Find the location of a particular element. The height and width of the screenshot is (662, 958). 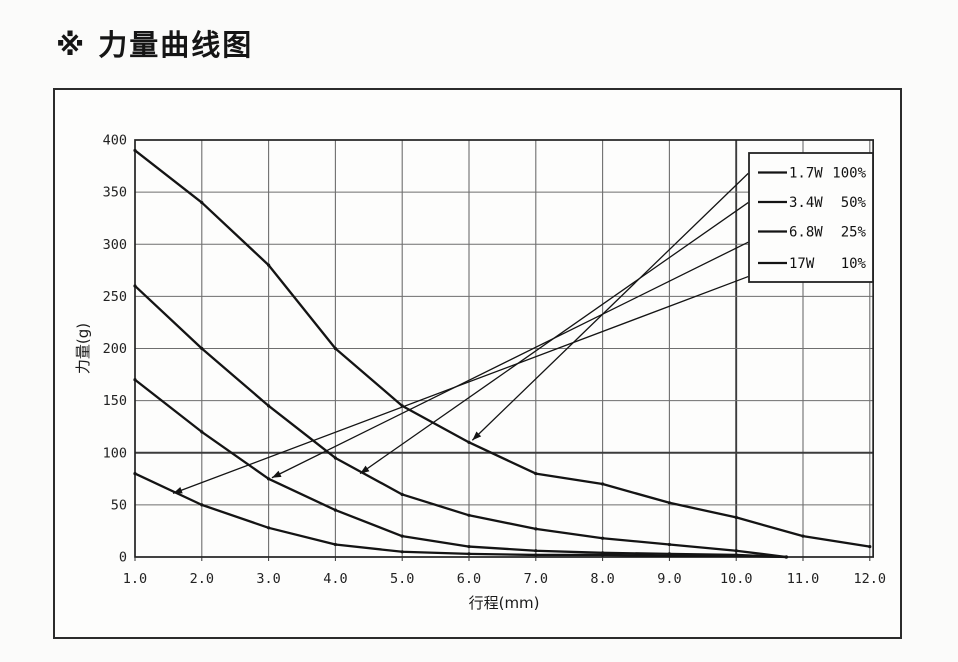

legend-item-6-8w: 6.8W 25% is located at coordinates (812, 233).